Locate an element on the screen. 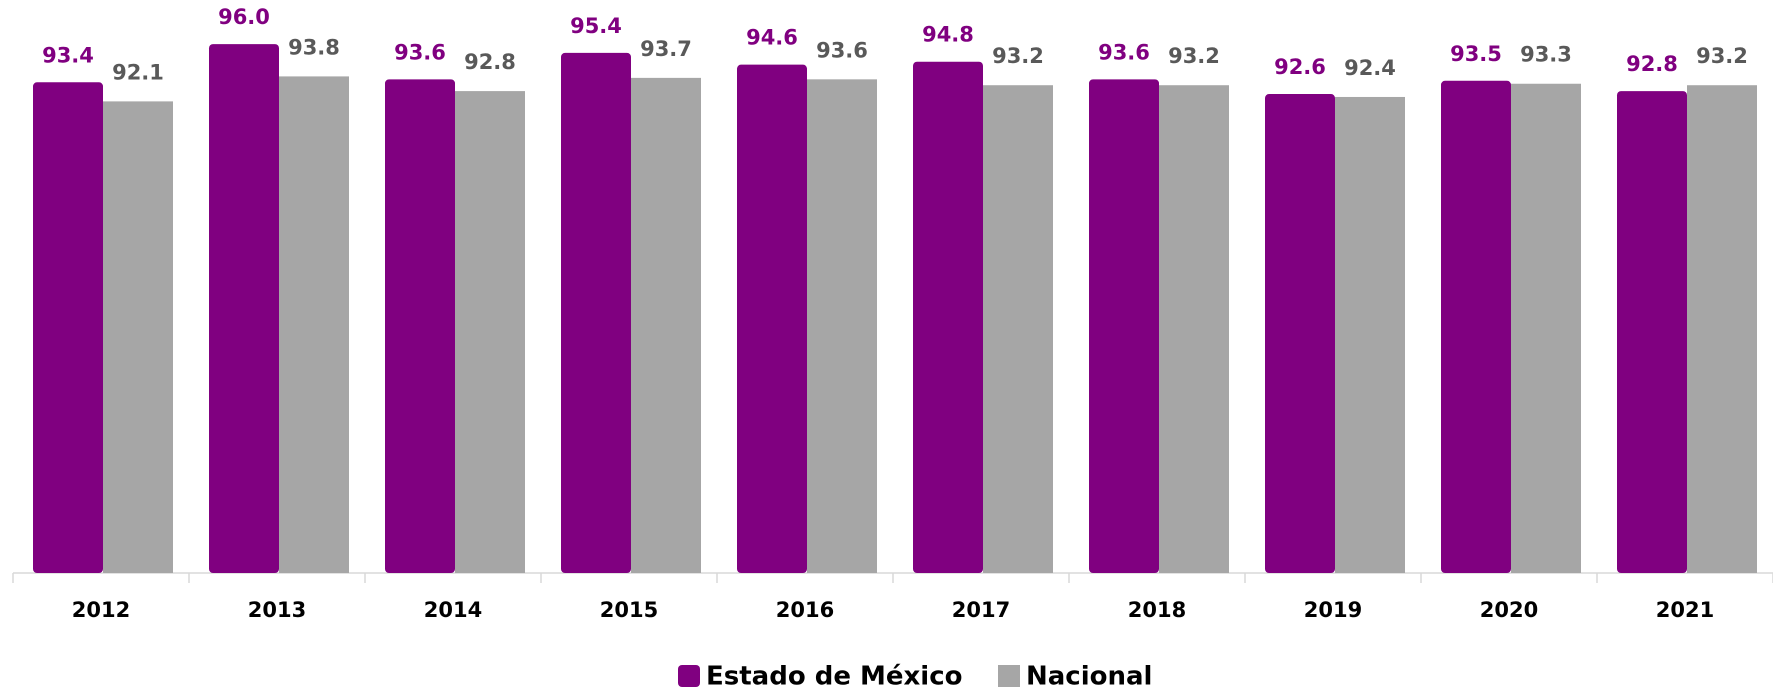 The height and width of the screenshot is (689, 1773). x-tick-label: 2017 is located at coordinates (981, 610).